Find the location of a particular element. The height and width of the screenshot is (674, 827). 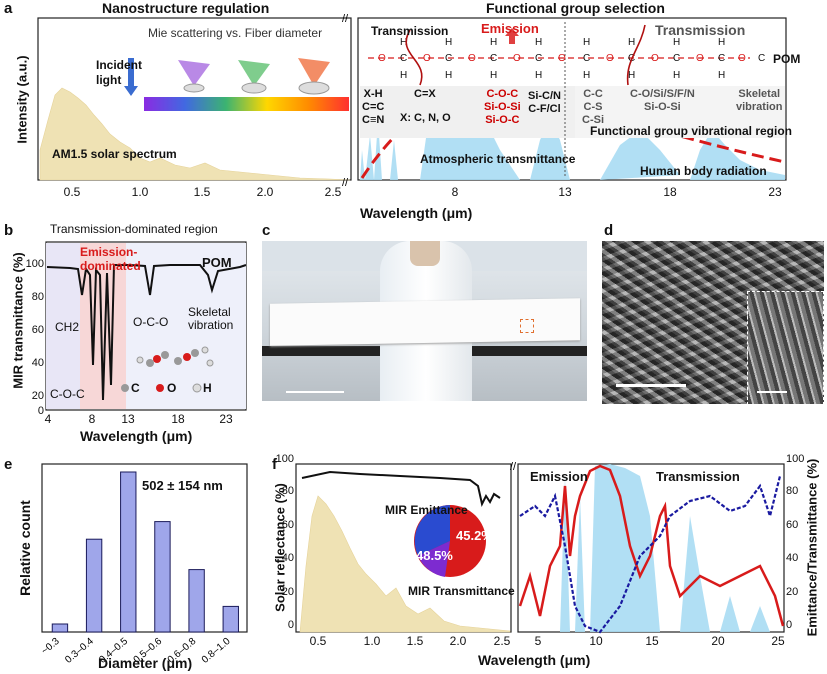

functional-group-2: X: C, N, O is located at coordinates (425, 118).